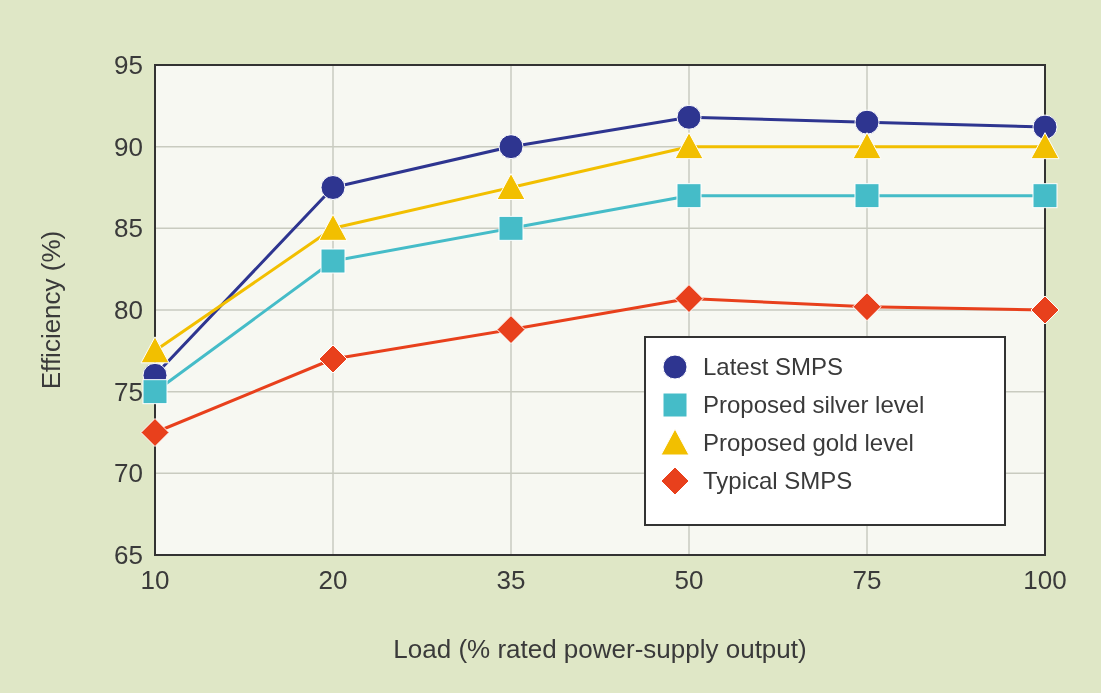 This screenshot has height=693, width=1101. What do you see at coordinates (128, 473) in the screenshot?
I see `y-tick-label: 70` at bounding box center [128, 473].